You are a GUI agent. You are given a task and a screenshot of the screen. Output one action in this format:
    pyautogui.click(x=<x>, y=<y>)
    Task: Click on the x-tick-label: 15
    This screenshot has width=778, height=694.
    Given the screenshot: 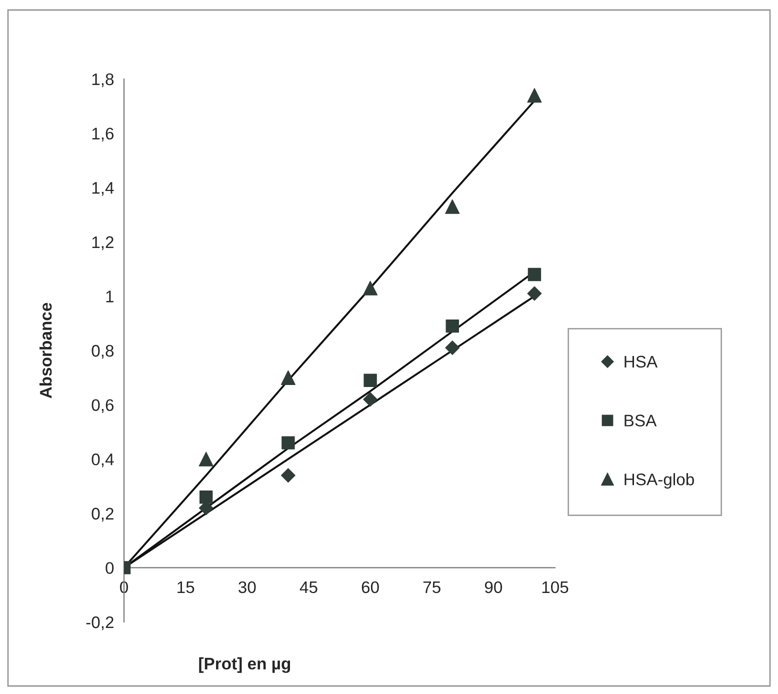 What is the action you would take?
    pyautogui.click(x=186, y=588)
    